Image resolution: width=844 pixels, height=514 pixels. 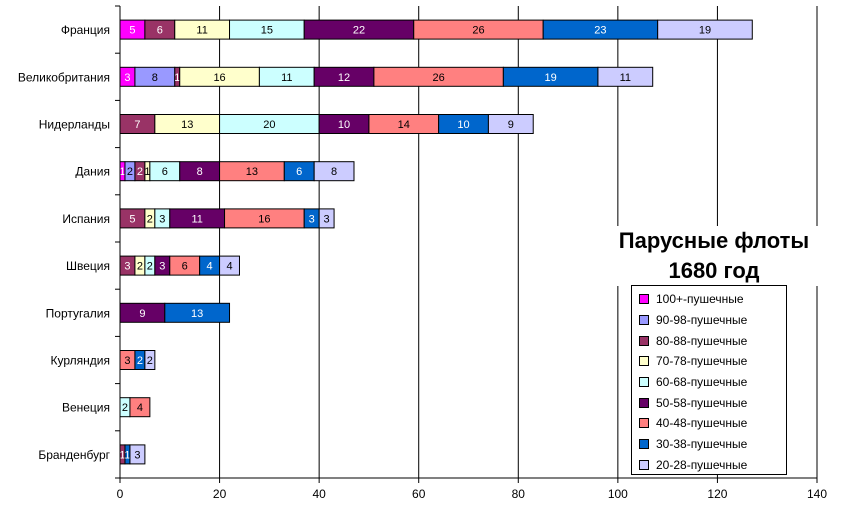 I want to click on bar-value-label: 19, so click(x=551, y=78).